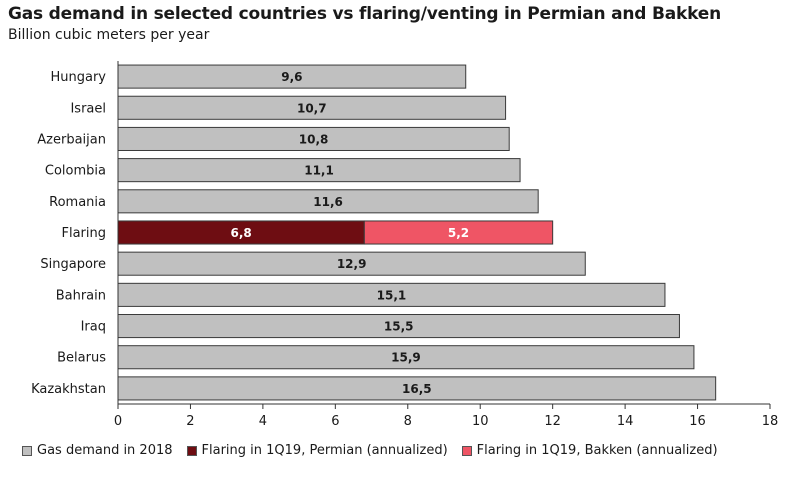 The height and width of the screenshot is (477, 800). Describe the element at coordinates (263, 421) in the screenshot. I see `x-tick-label-4: 4` at that location.